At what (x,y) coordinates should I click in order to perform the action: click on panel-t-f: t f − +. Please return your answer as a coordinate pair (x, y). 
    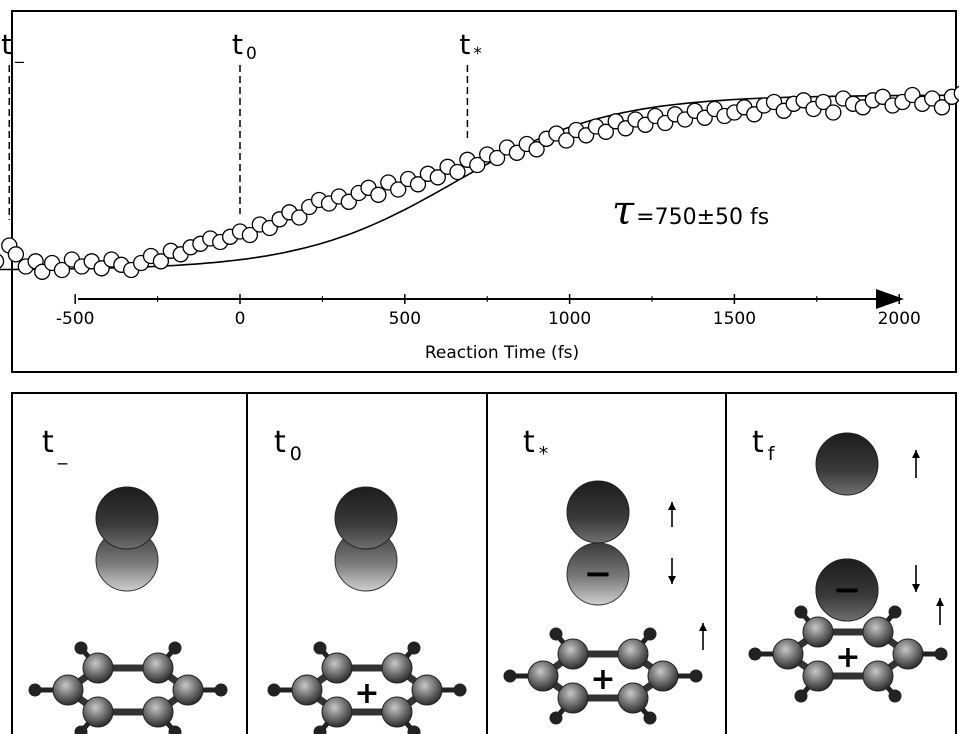
    Looking at the image, I should click on (848, 564).